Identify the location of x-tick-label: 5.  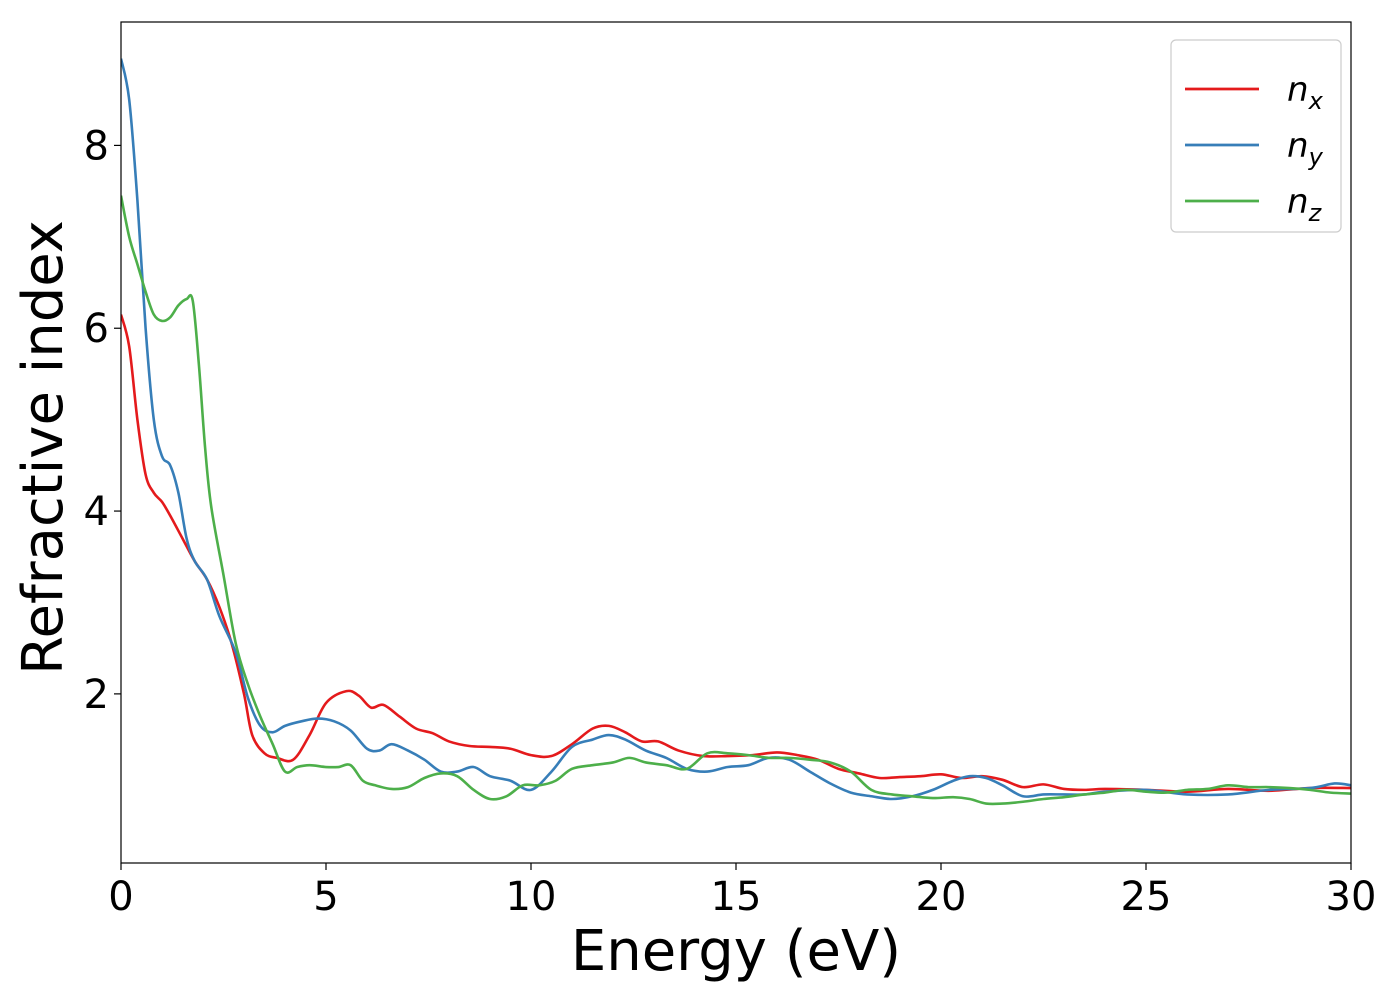
(325, 897).